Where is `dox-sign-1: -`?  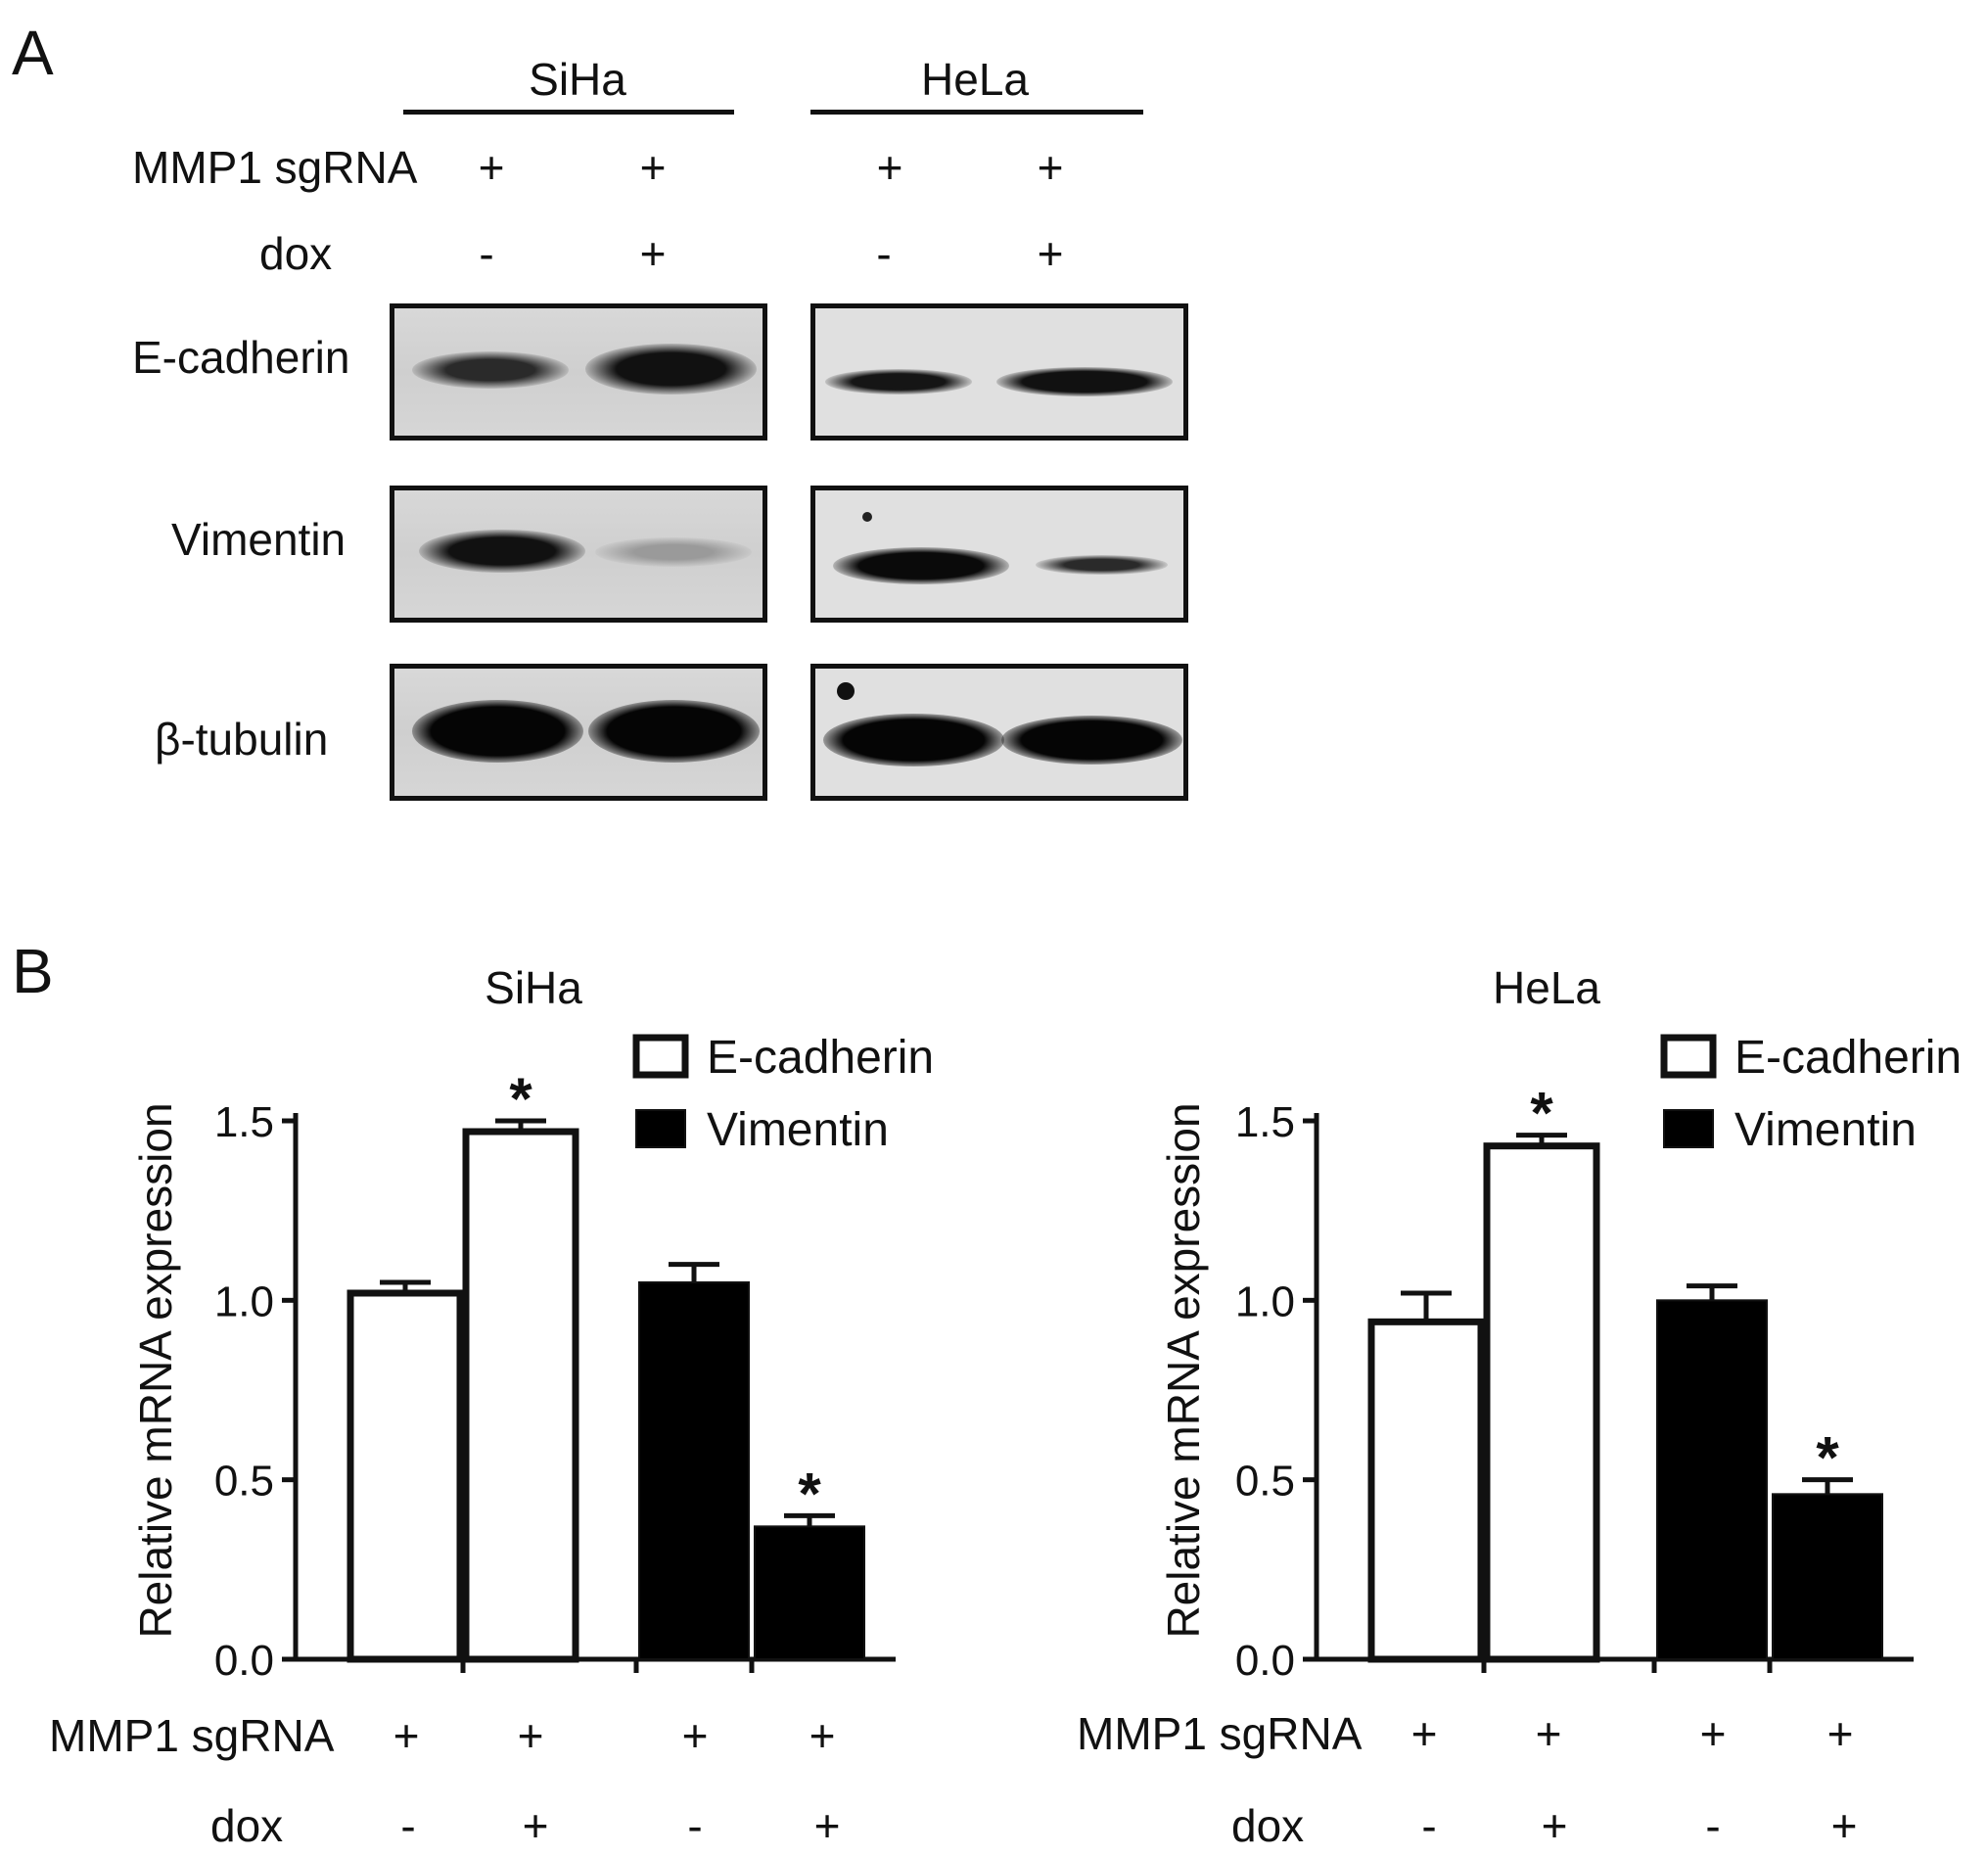 dox-sign-1: - is located at coordinates (486, 254).